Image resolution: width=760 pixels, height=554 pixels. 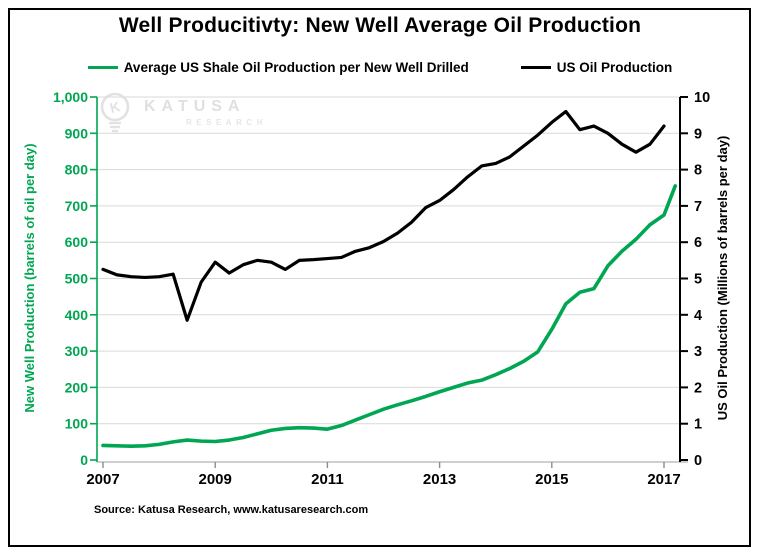 I want to click on right-tick-label: 3, so click(x=698, y=352).